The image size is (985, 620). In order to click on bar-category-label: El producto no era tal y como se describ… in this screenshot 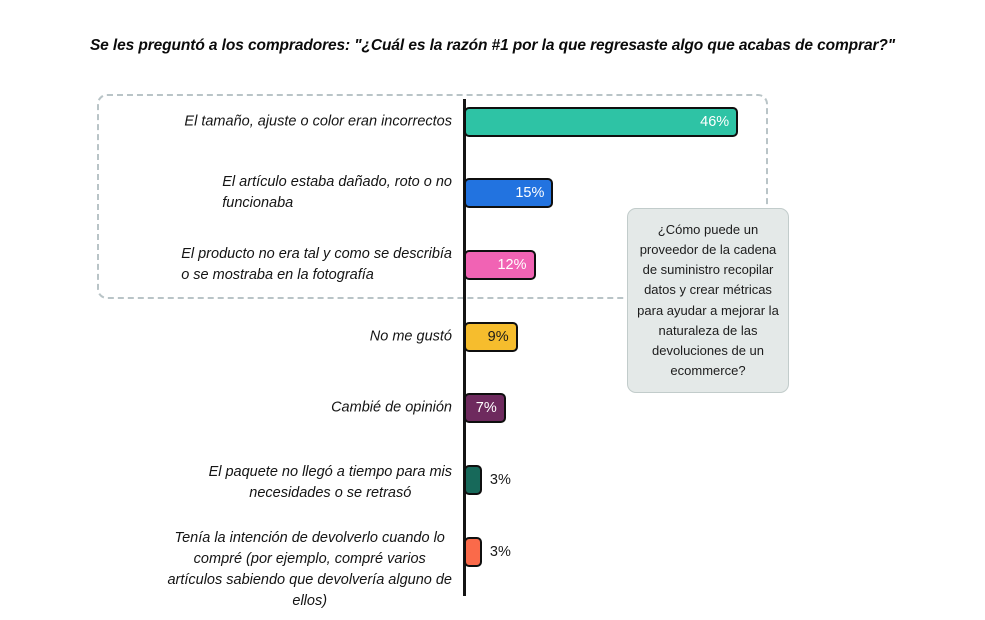, I will do `click(316, 264)`.